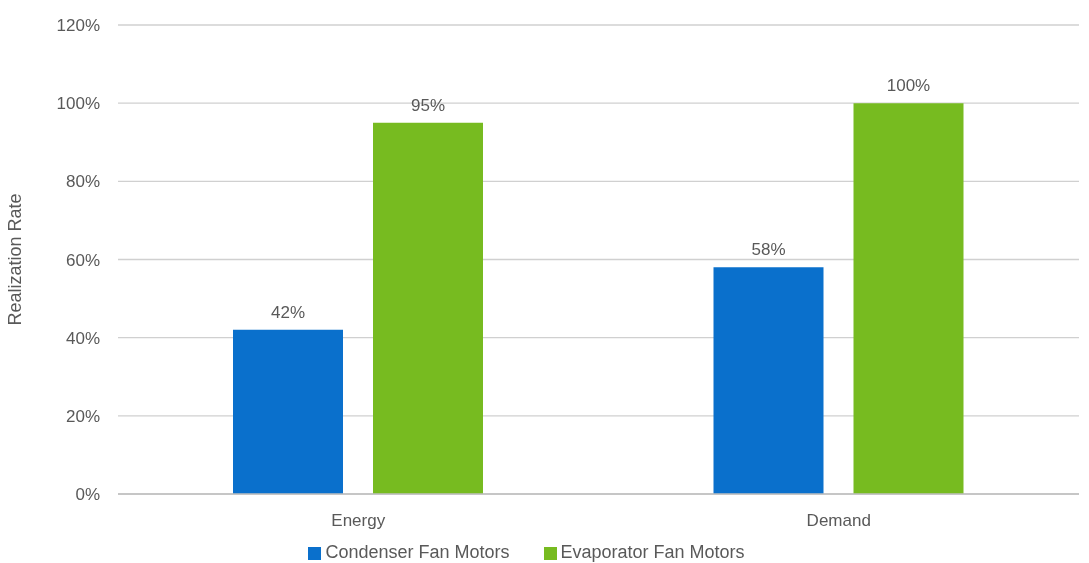 This screenshot has height=563, width=1089. Describe the element at coordinates (428, 105) in the screenshot. I see `data-label: 95%` at that location.